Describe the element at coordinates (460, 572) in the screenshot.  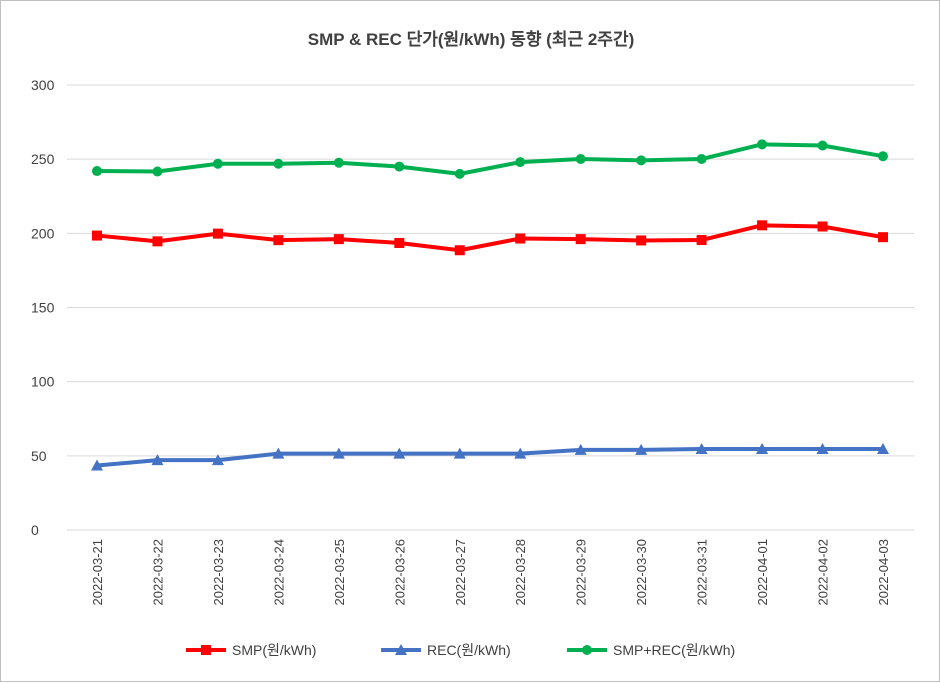
I see `x-tick-label: 2022-03-27` at that location.